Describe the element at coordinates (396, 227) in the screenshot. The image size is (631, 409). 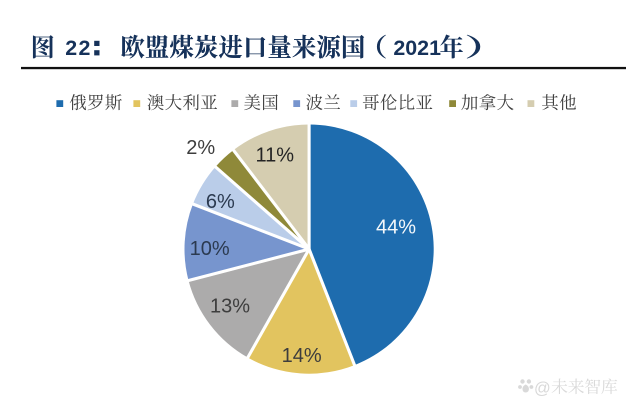
I see `svg-text: 44%` at that location.